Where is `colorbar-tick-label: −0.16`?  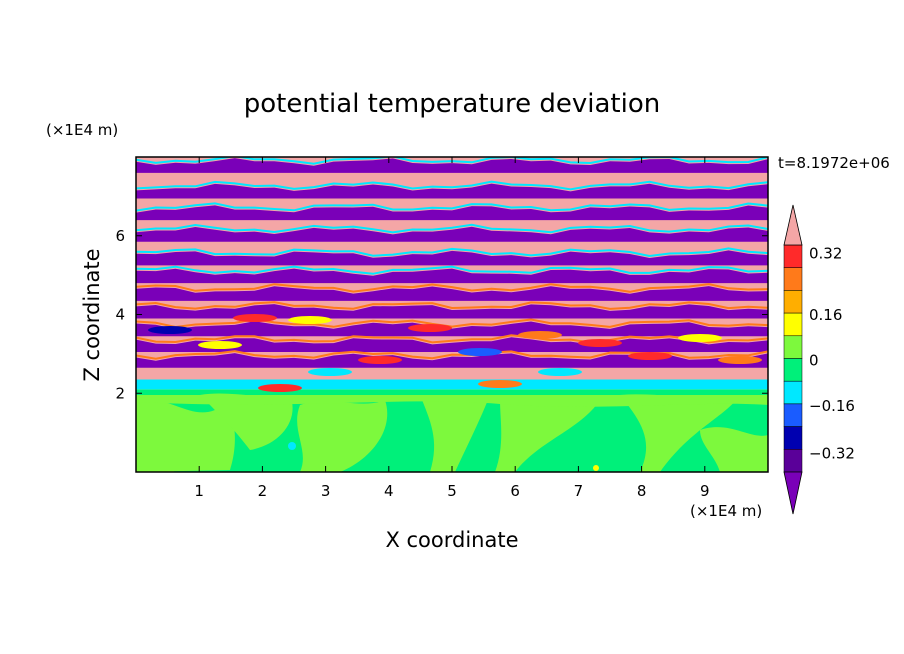 colorbar-tick-label: −0.16 is located at coordinates (832, 406).